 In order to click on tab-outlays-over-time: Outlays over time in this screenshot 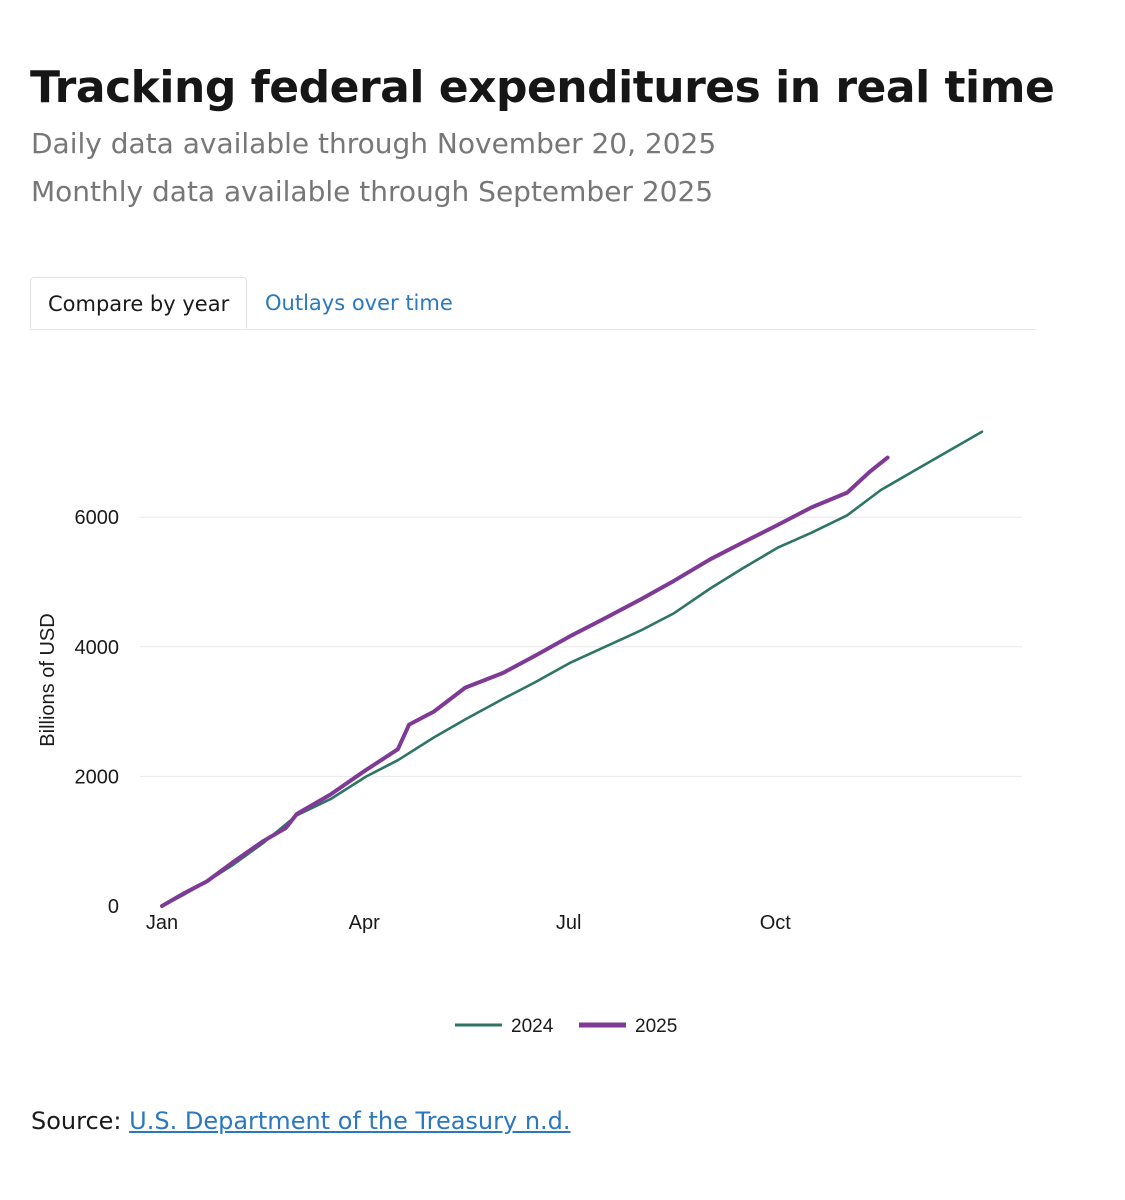, I will do `click(359, 303)`.